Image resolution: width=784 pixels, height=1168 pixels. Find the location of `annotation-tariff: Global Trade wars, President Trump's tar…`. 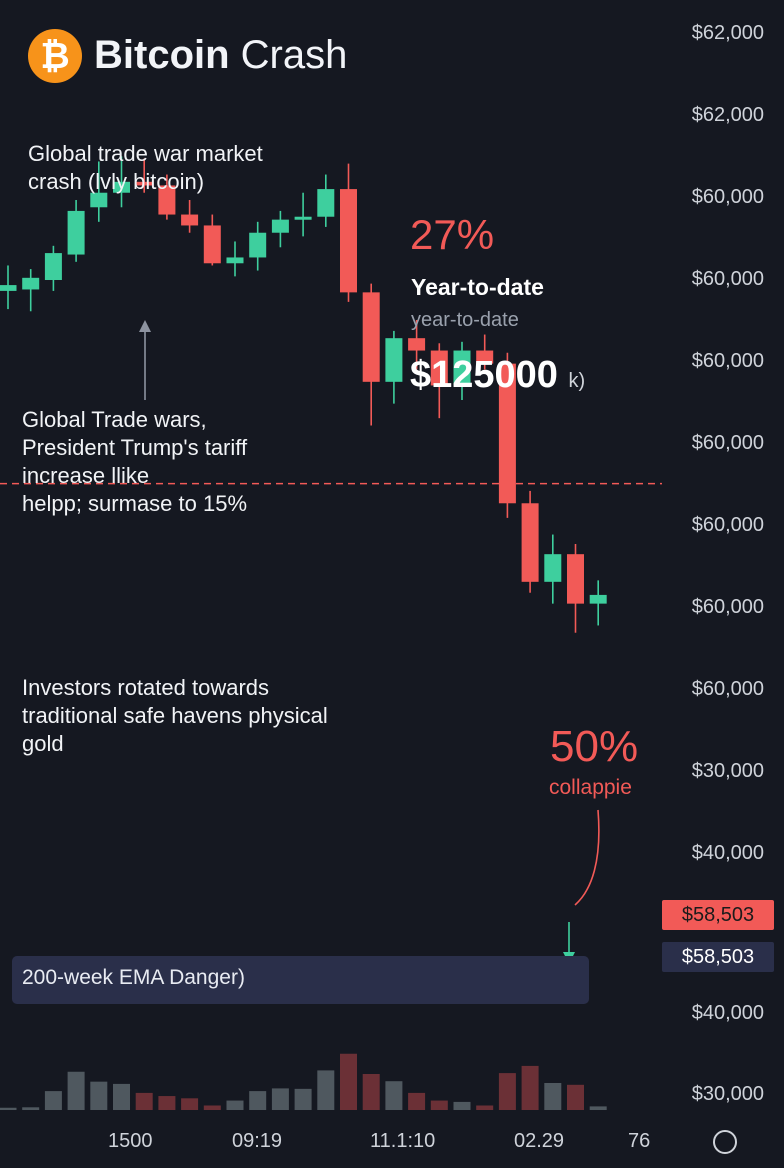

annotation-tariff: Global Trade wars, President Trump's tar… is located at coordinates (135, 461).